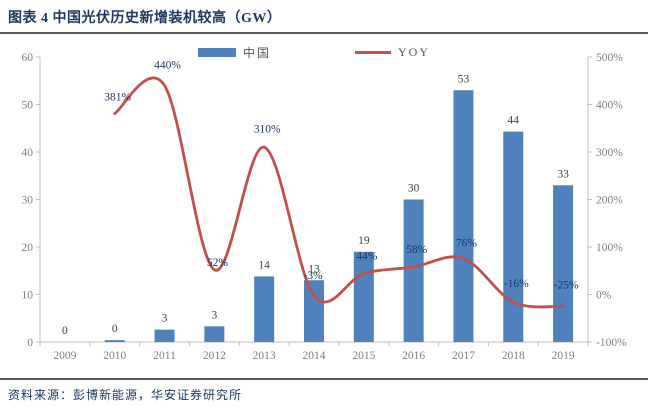  Describe the element at coordinates (609, 201) in the screenshot. I see `right-axis-tick: 200%` at that location.